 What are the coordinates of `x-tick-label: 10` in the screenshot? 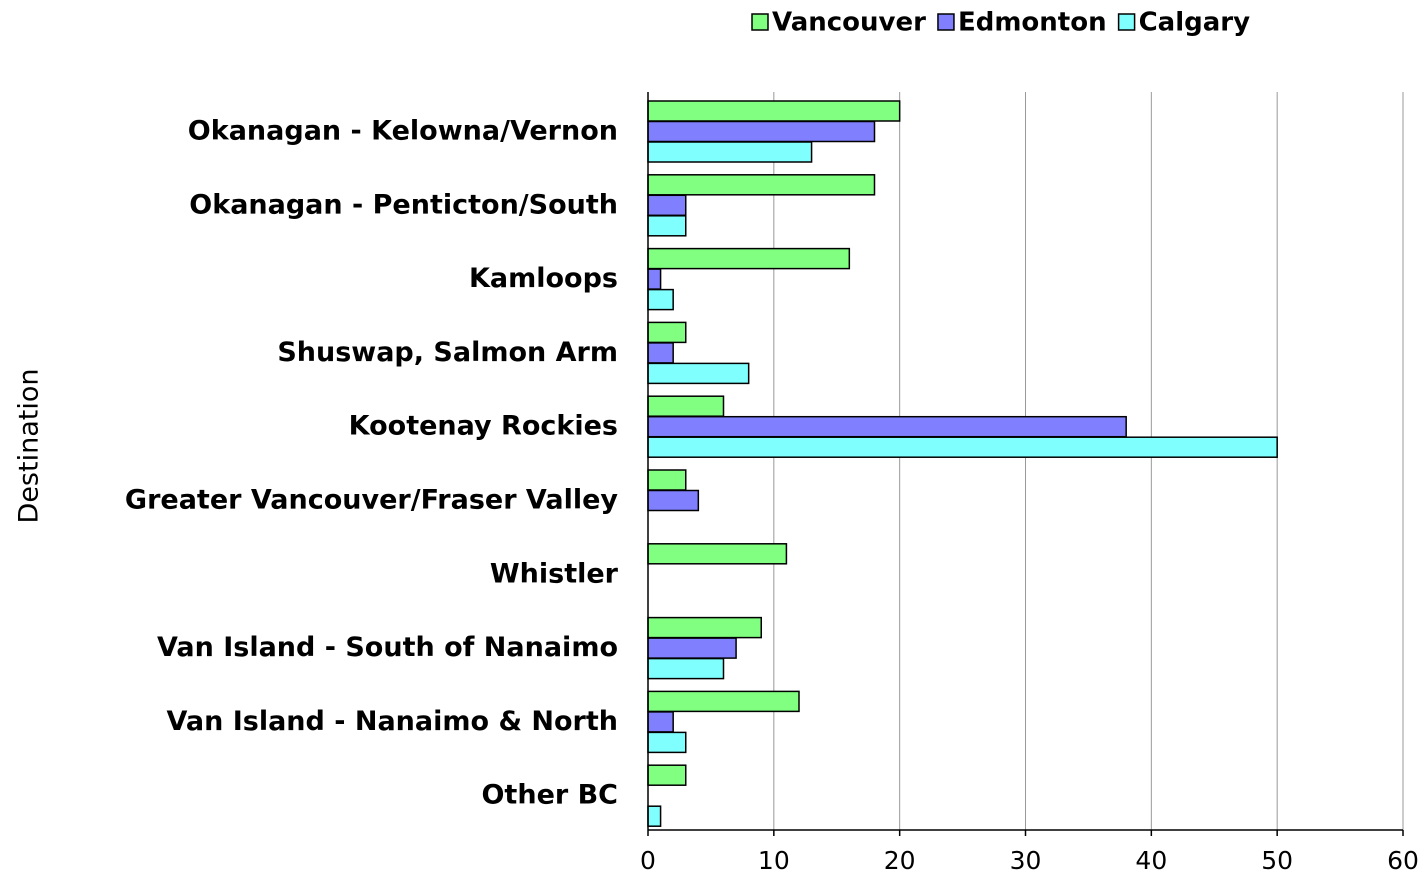 It's located at (774, 860).